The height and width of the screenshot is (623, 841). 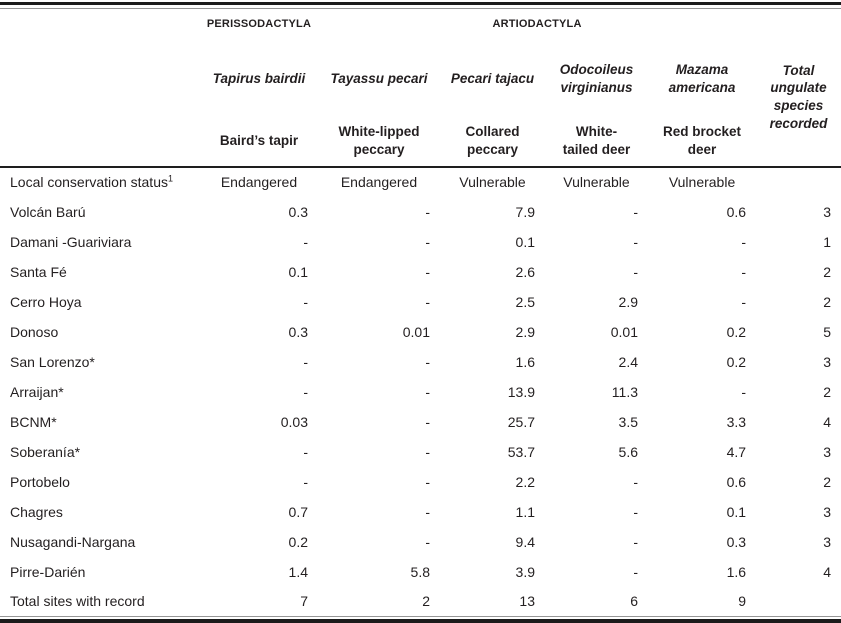 I want to click on table-row: Pirre-Darién 1.4 5.8 3.9 - 1.6 4, so click(x=420, y=572).